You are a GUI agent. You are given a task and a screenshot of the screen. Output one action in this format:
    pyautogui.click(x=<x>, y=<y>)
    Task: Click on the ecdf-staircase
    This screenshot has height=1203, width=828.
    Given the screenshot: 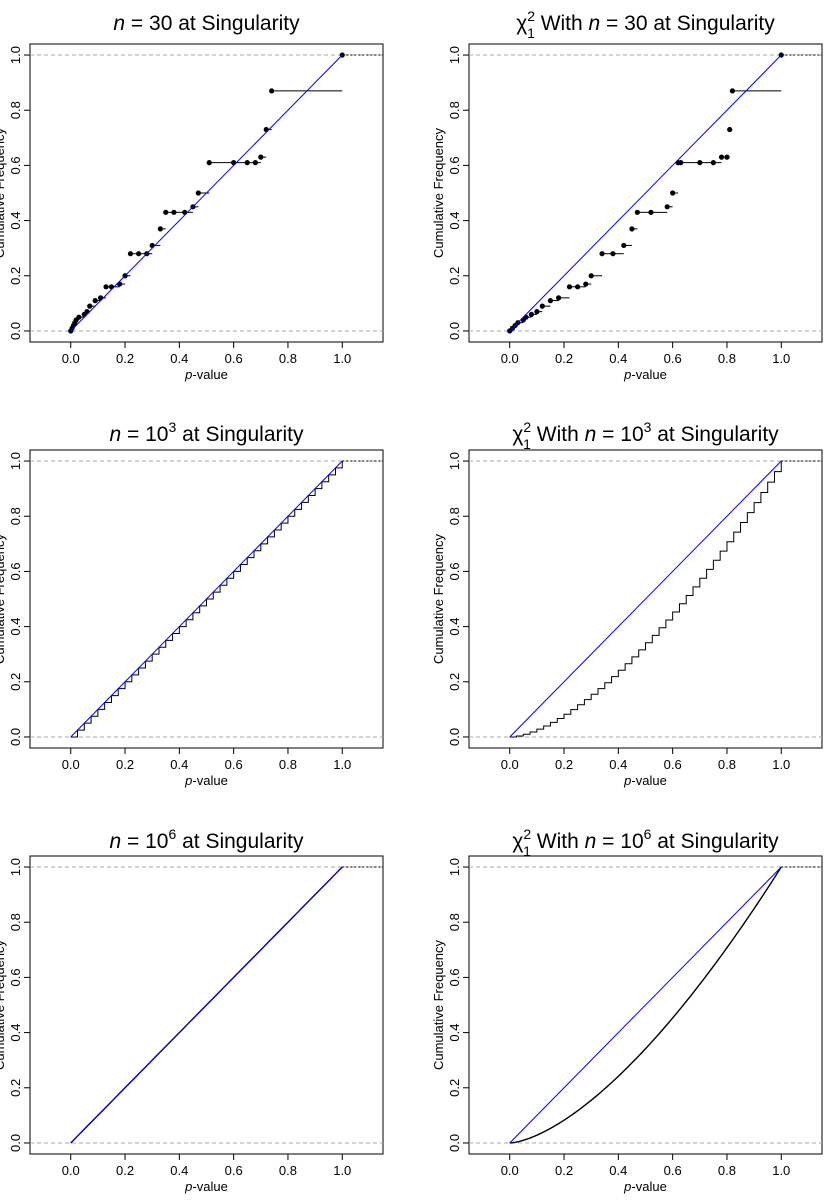 What is the action you would take?
    pyautogui.click(x=645, y=599)
    